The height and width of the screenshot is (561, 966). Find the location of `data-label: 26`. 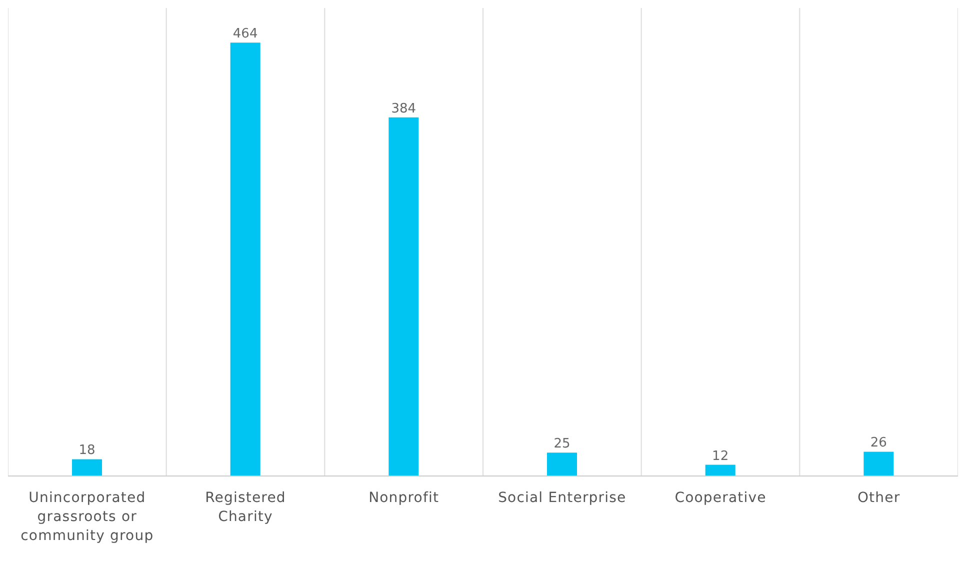

data-label: 26 is located at coordinates (878, 443).